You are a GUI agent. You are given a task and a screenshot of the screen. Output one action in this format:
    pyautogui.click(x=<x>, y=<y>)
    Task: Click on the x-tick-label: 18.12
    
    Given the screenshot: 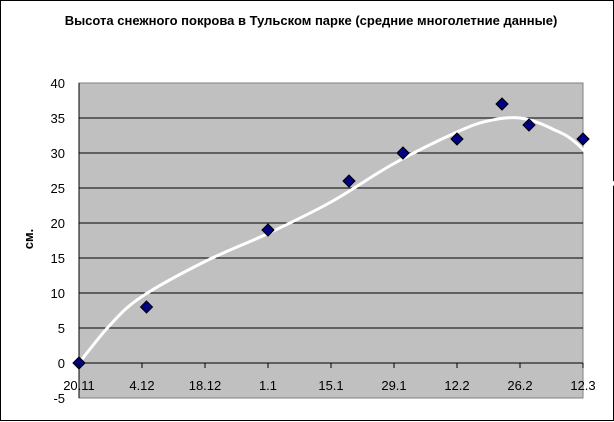 What is the action you would take?
    pyautogui.click(x=205, y=385)
    